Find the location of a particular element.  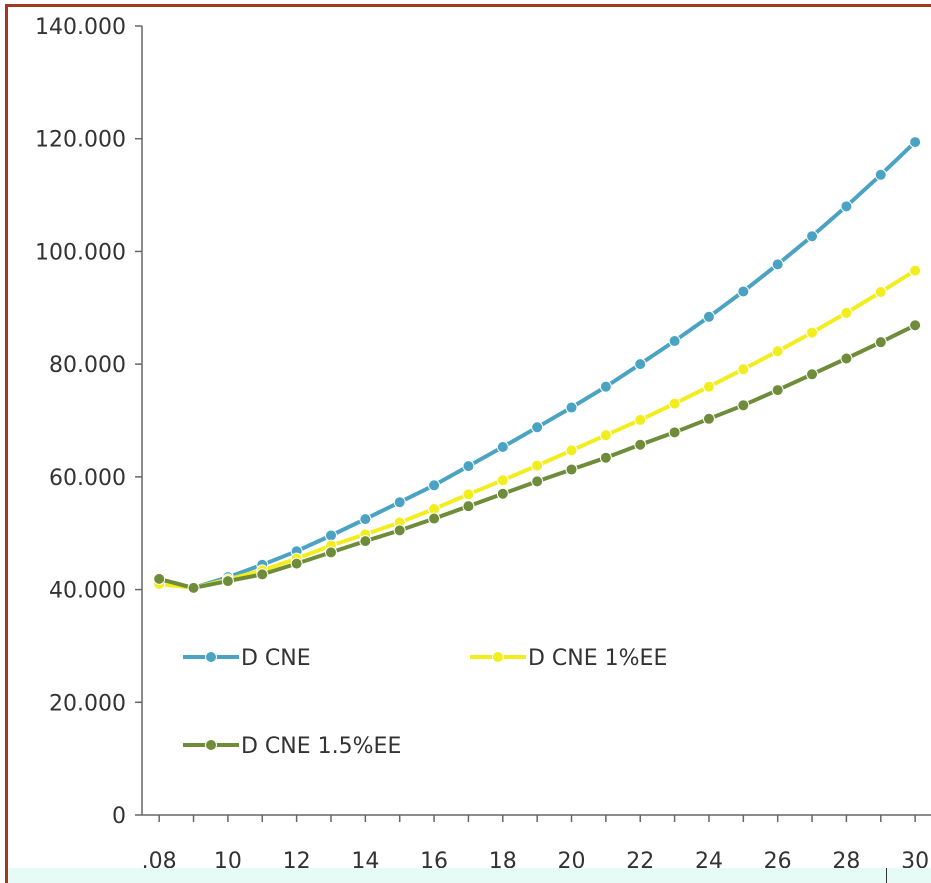

legend-label: D CNE is located at coordinates (276, 658).